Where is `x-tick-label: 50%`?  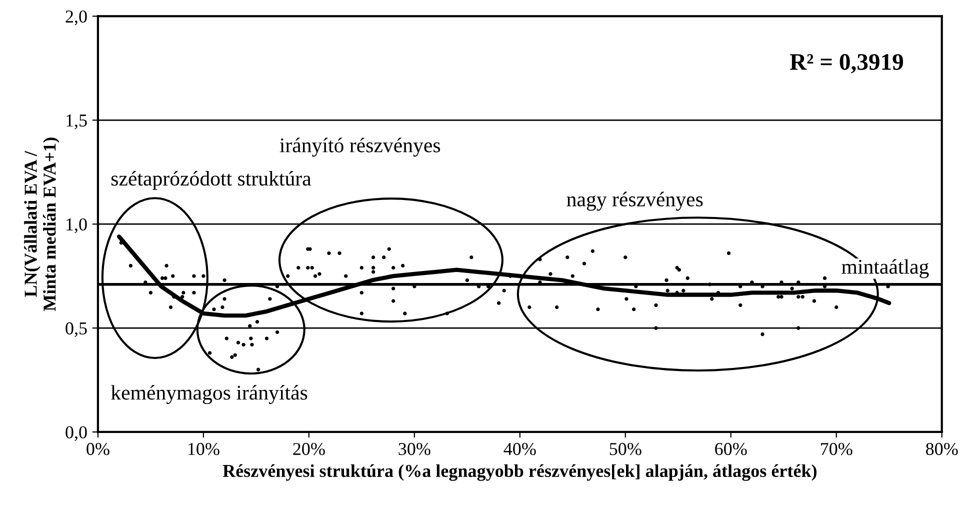 x-tick-label: 50% is located at coordinates (626, 449).